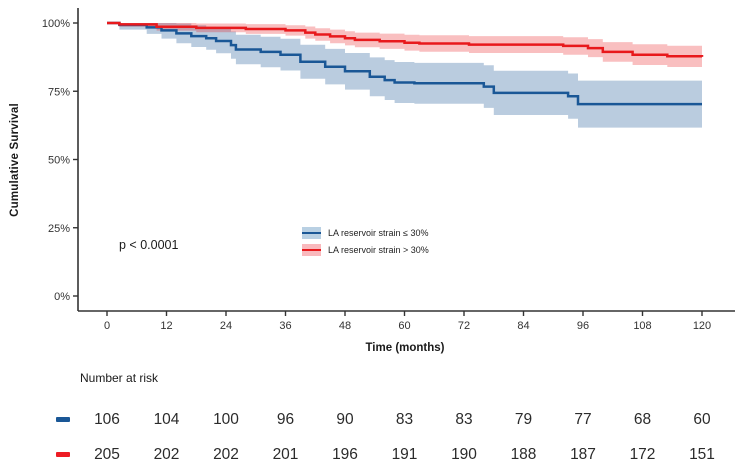  I want to click on x-tick-label: 120, so click(702, 326).